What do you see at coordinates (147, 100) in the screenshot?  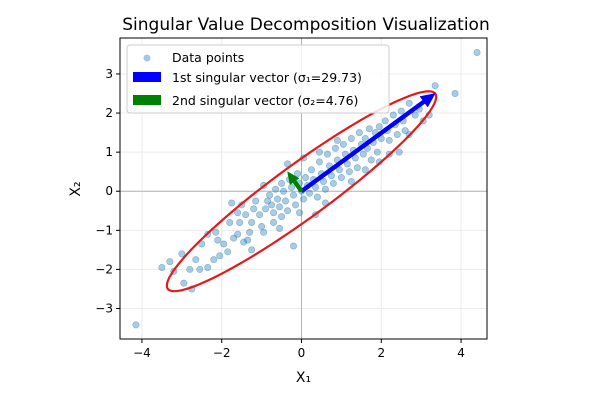 I see `legend-patch-second-vector` at bounding box center [147, 100].